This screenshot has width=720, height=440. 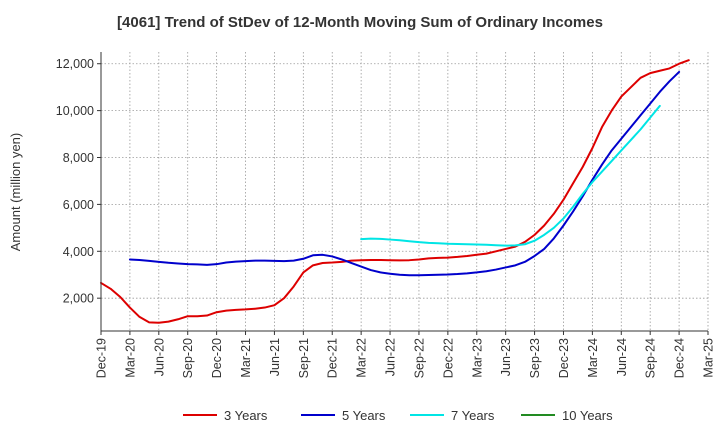 What do you see at coordinates (473, 415) in the screenshot?
I see `legend-label-3: 7 Years` at bounding box center [473, 415].